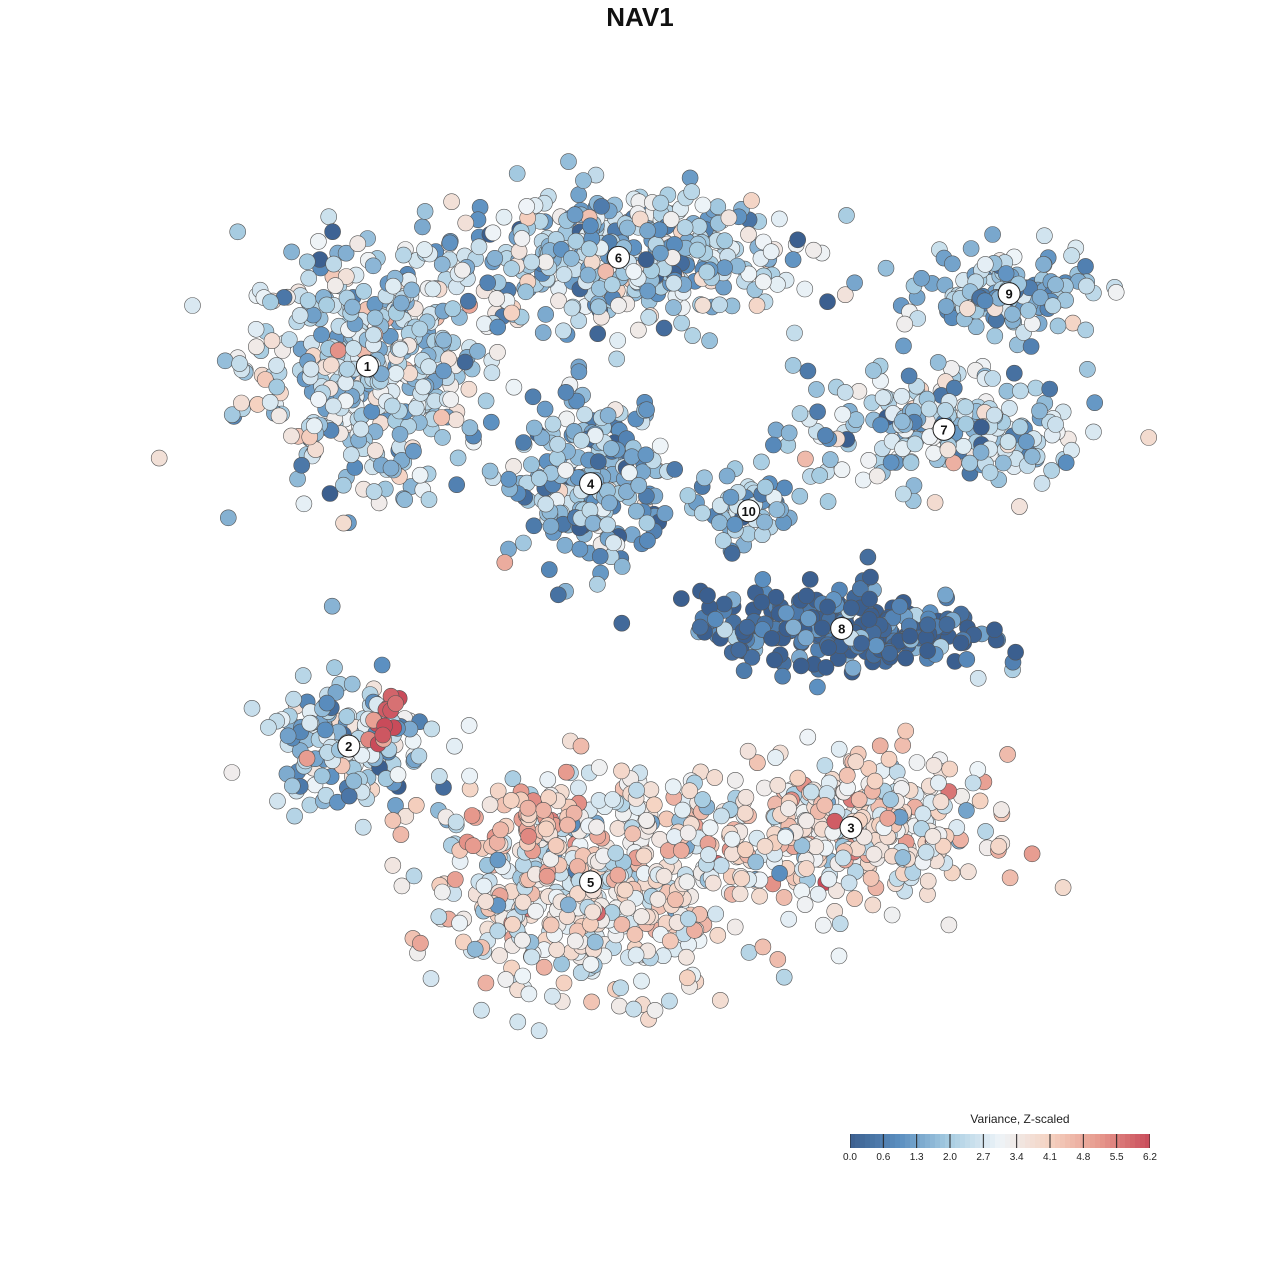  I want to click on svg-text: 5, so click(590, 882).